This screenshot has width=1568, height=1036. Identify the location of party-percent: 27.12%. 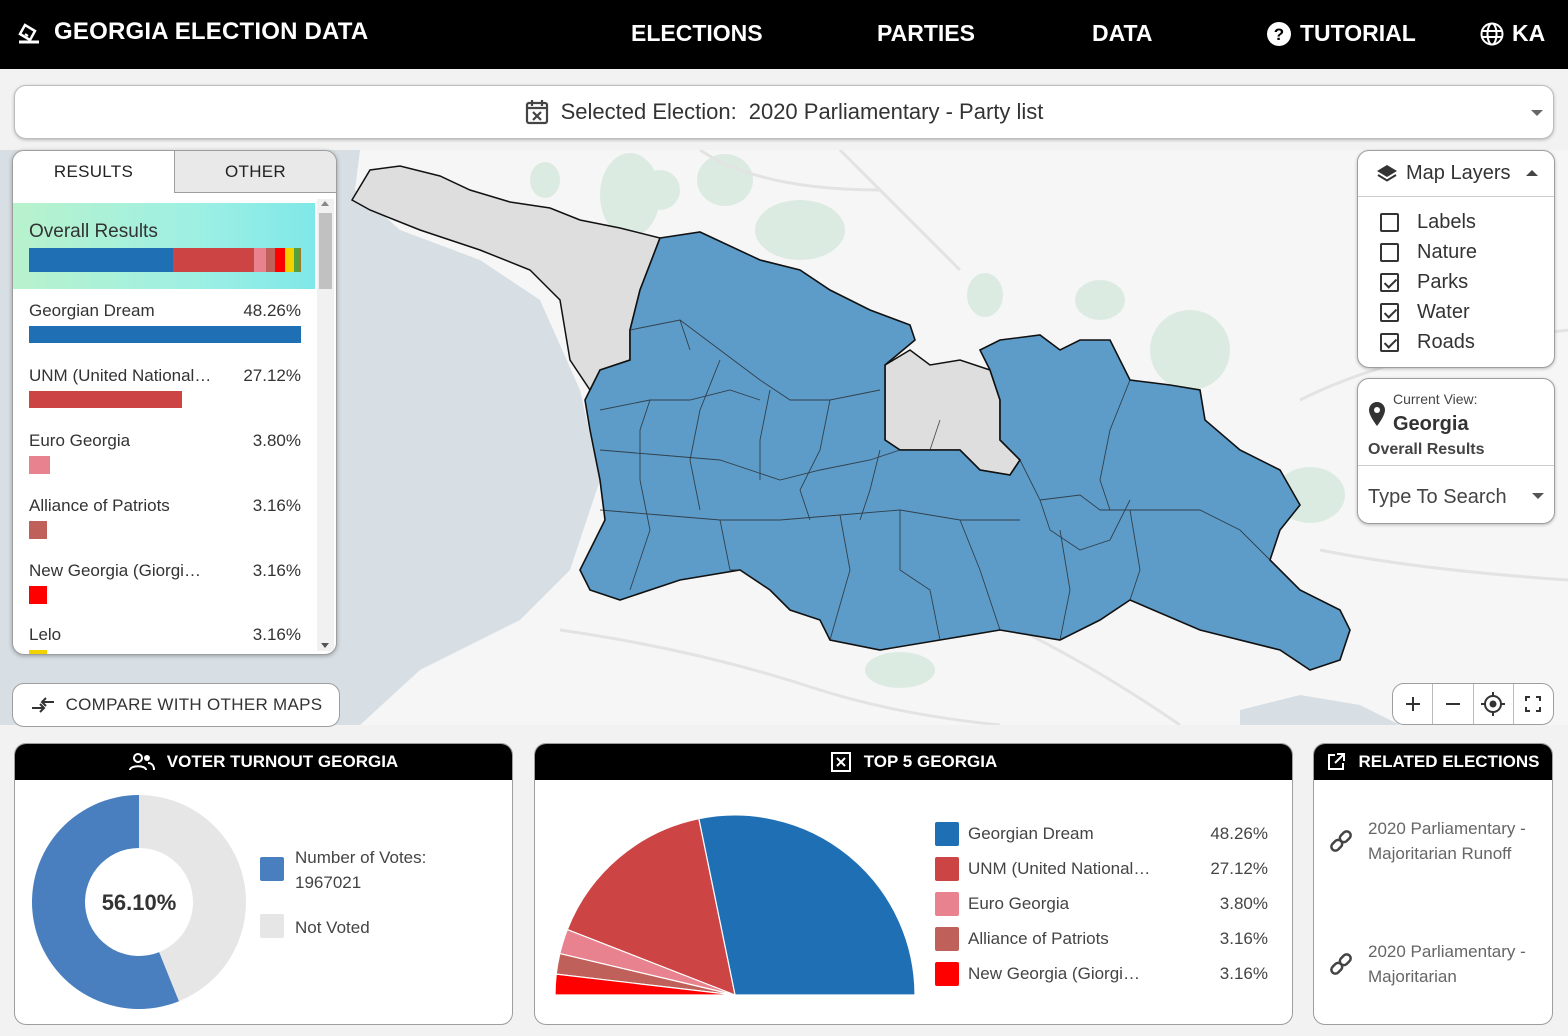
(272, 375).